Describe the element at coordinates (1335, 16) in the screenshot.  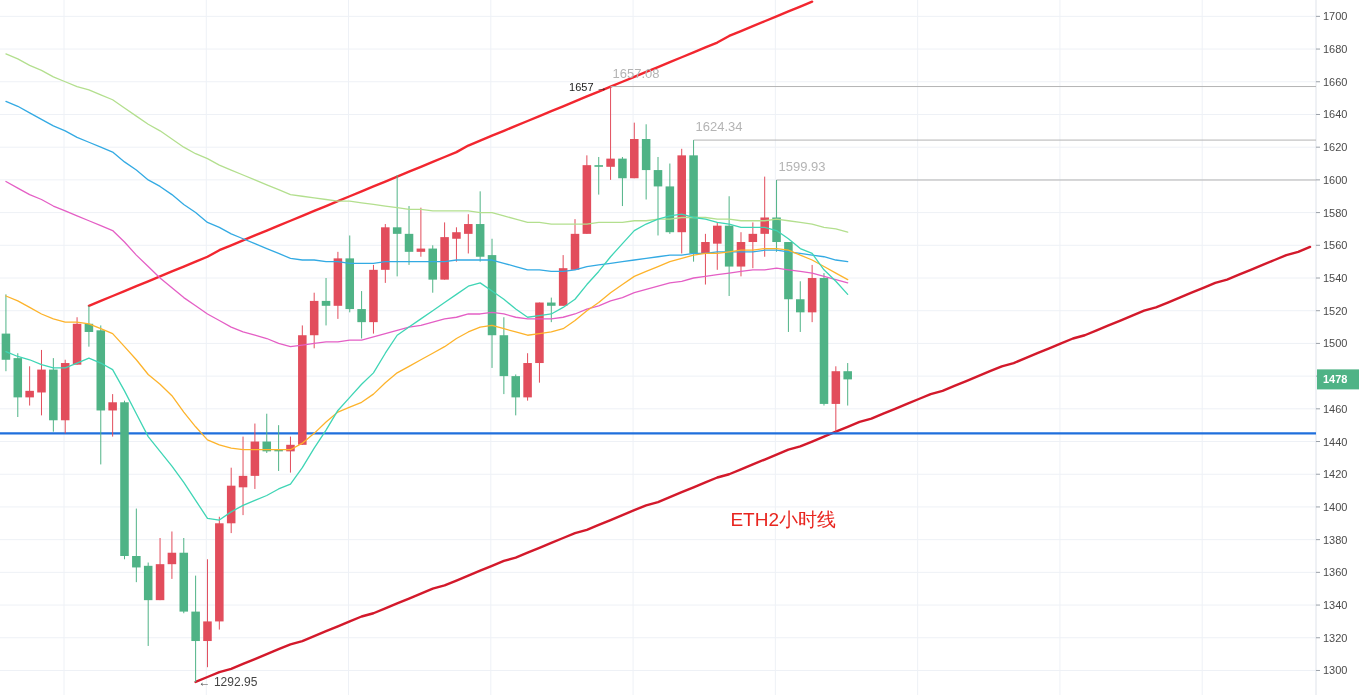
I see `y-tick-label: 1700` at that location.